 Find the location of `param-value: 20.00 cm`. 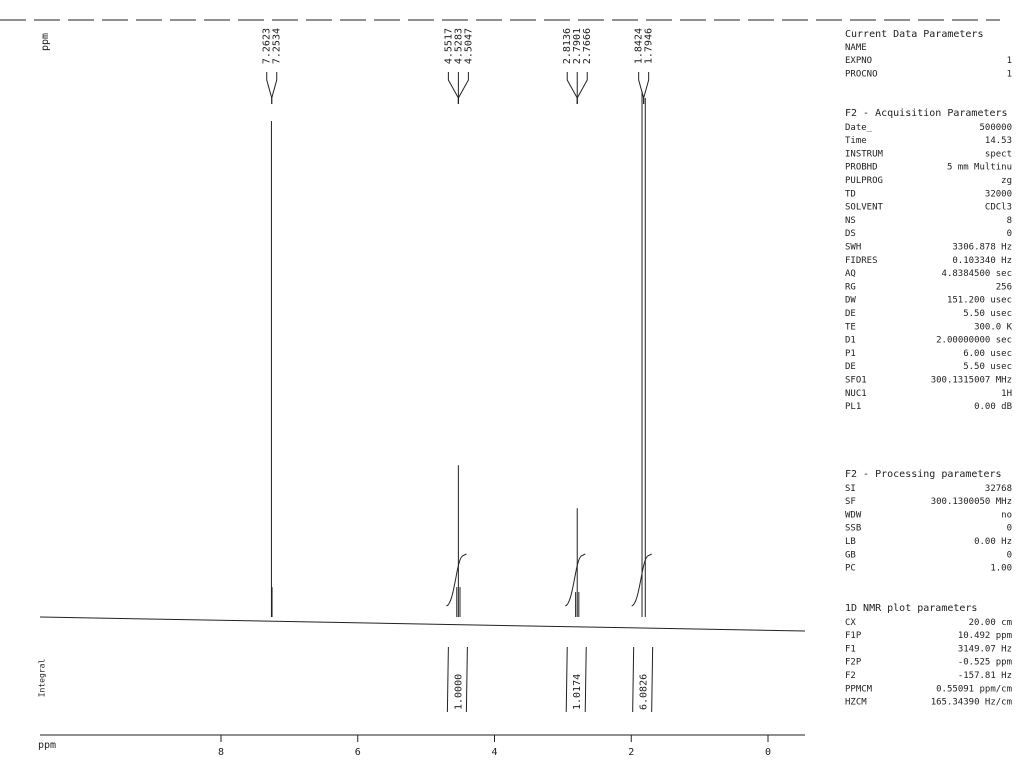

param-value: 20.00 cm is located at coordinates (990, 623).